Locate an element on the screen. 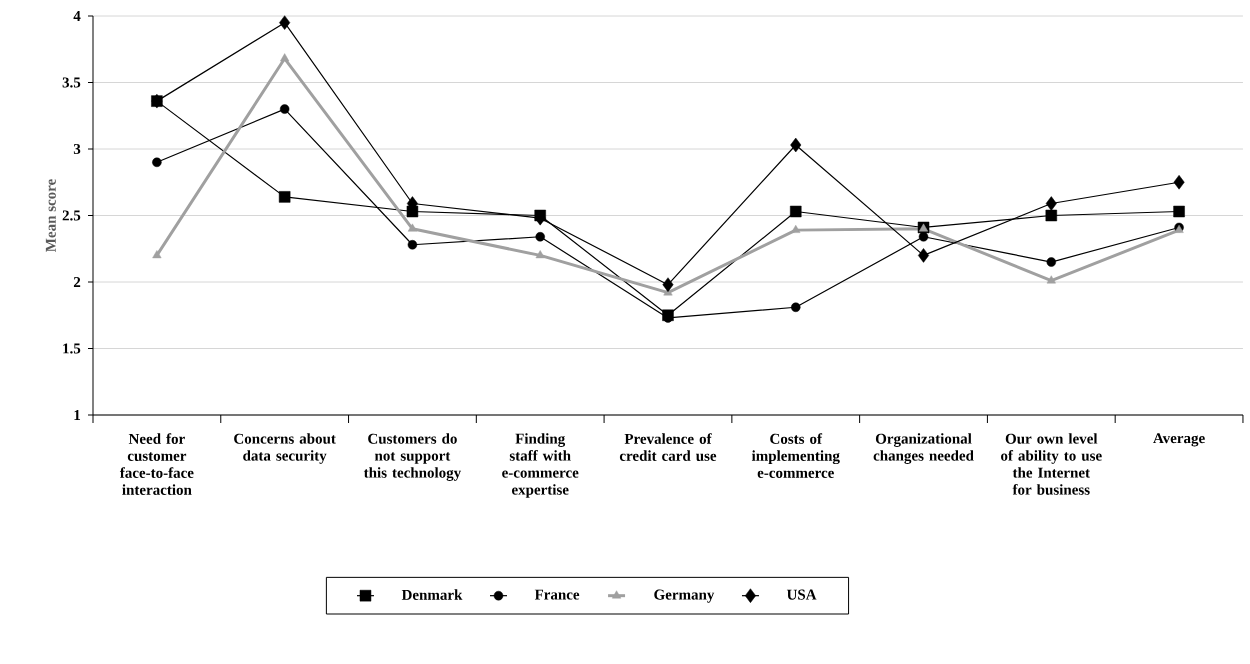 The height and width of the screenshot is (664, 1250). y-tick-label: 3 is located at coordinates (77, 149).